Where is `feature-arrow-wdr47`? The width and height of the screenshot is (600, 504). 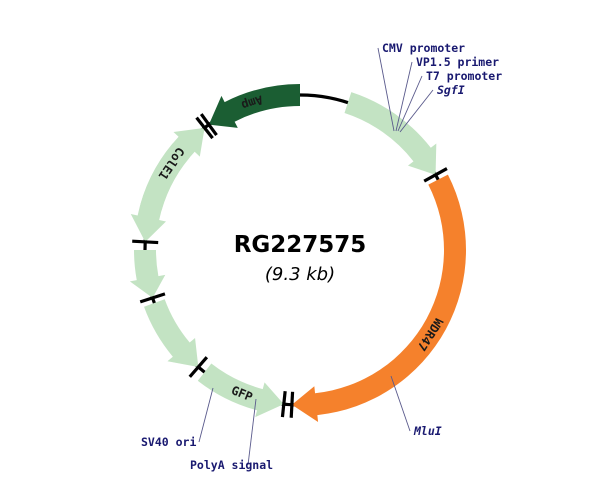
feature-arrow-wdr47 is located at coordinates (379, 298).